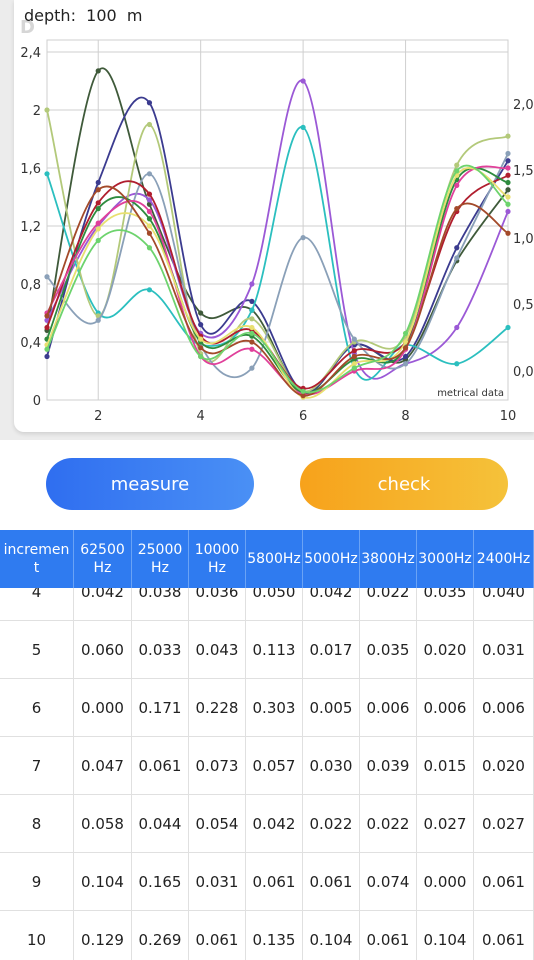 The height and width of the screenshot is (960, 534). Describe the element at coordinates (30, 285) in the screenshot. I see `y-tick-label: 0,8` at that location.